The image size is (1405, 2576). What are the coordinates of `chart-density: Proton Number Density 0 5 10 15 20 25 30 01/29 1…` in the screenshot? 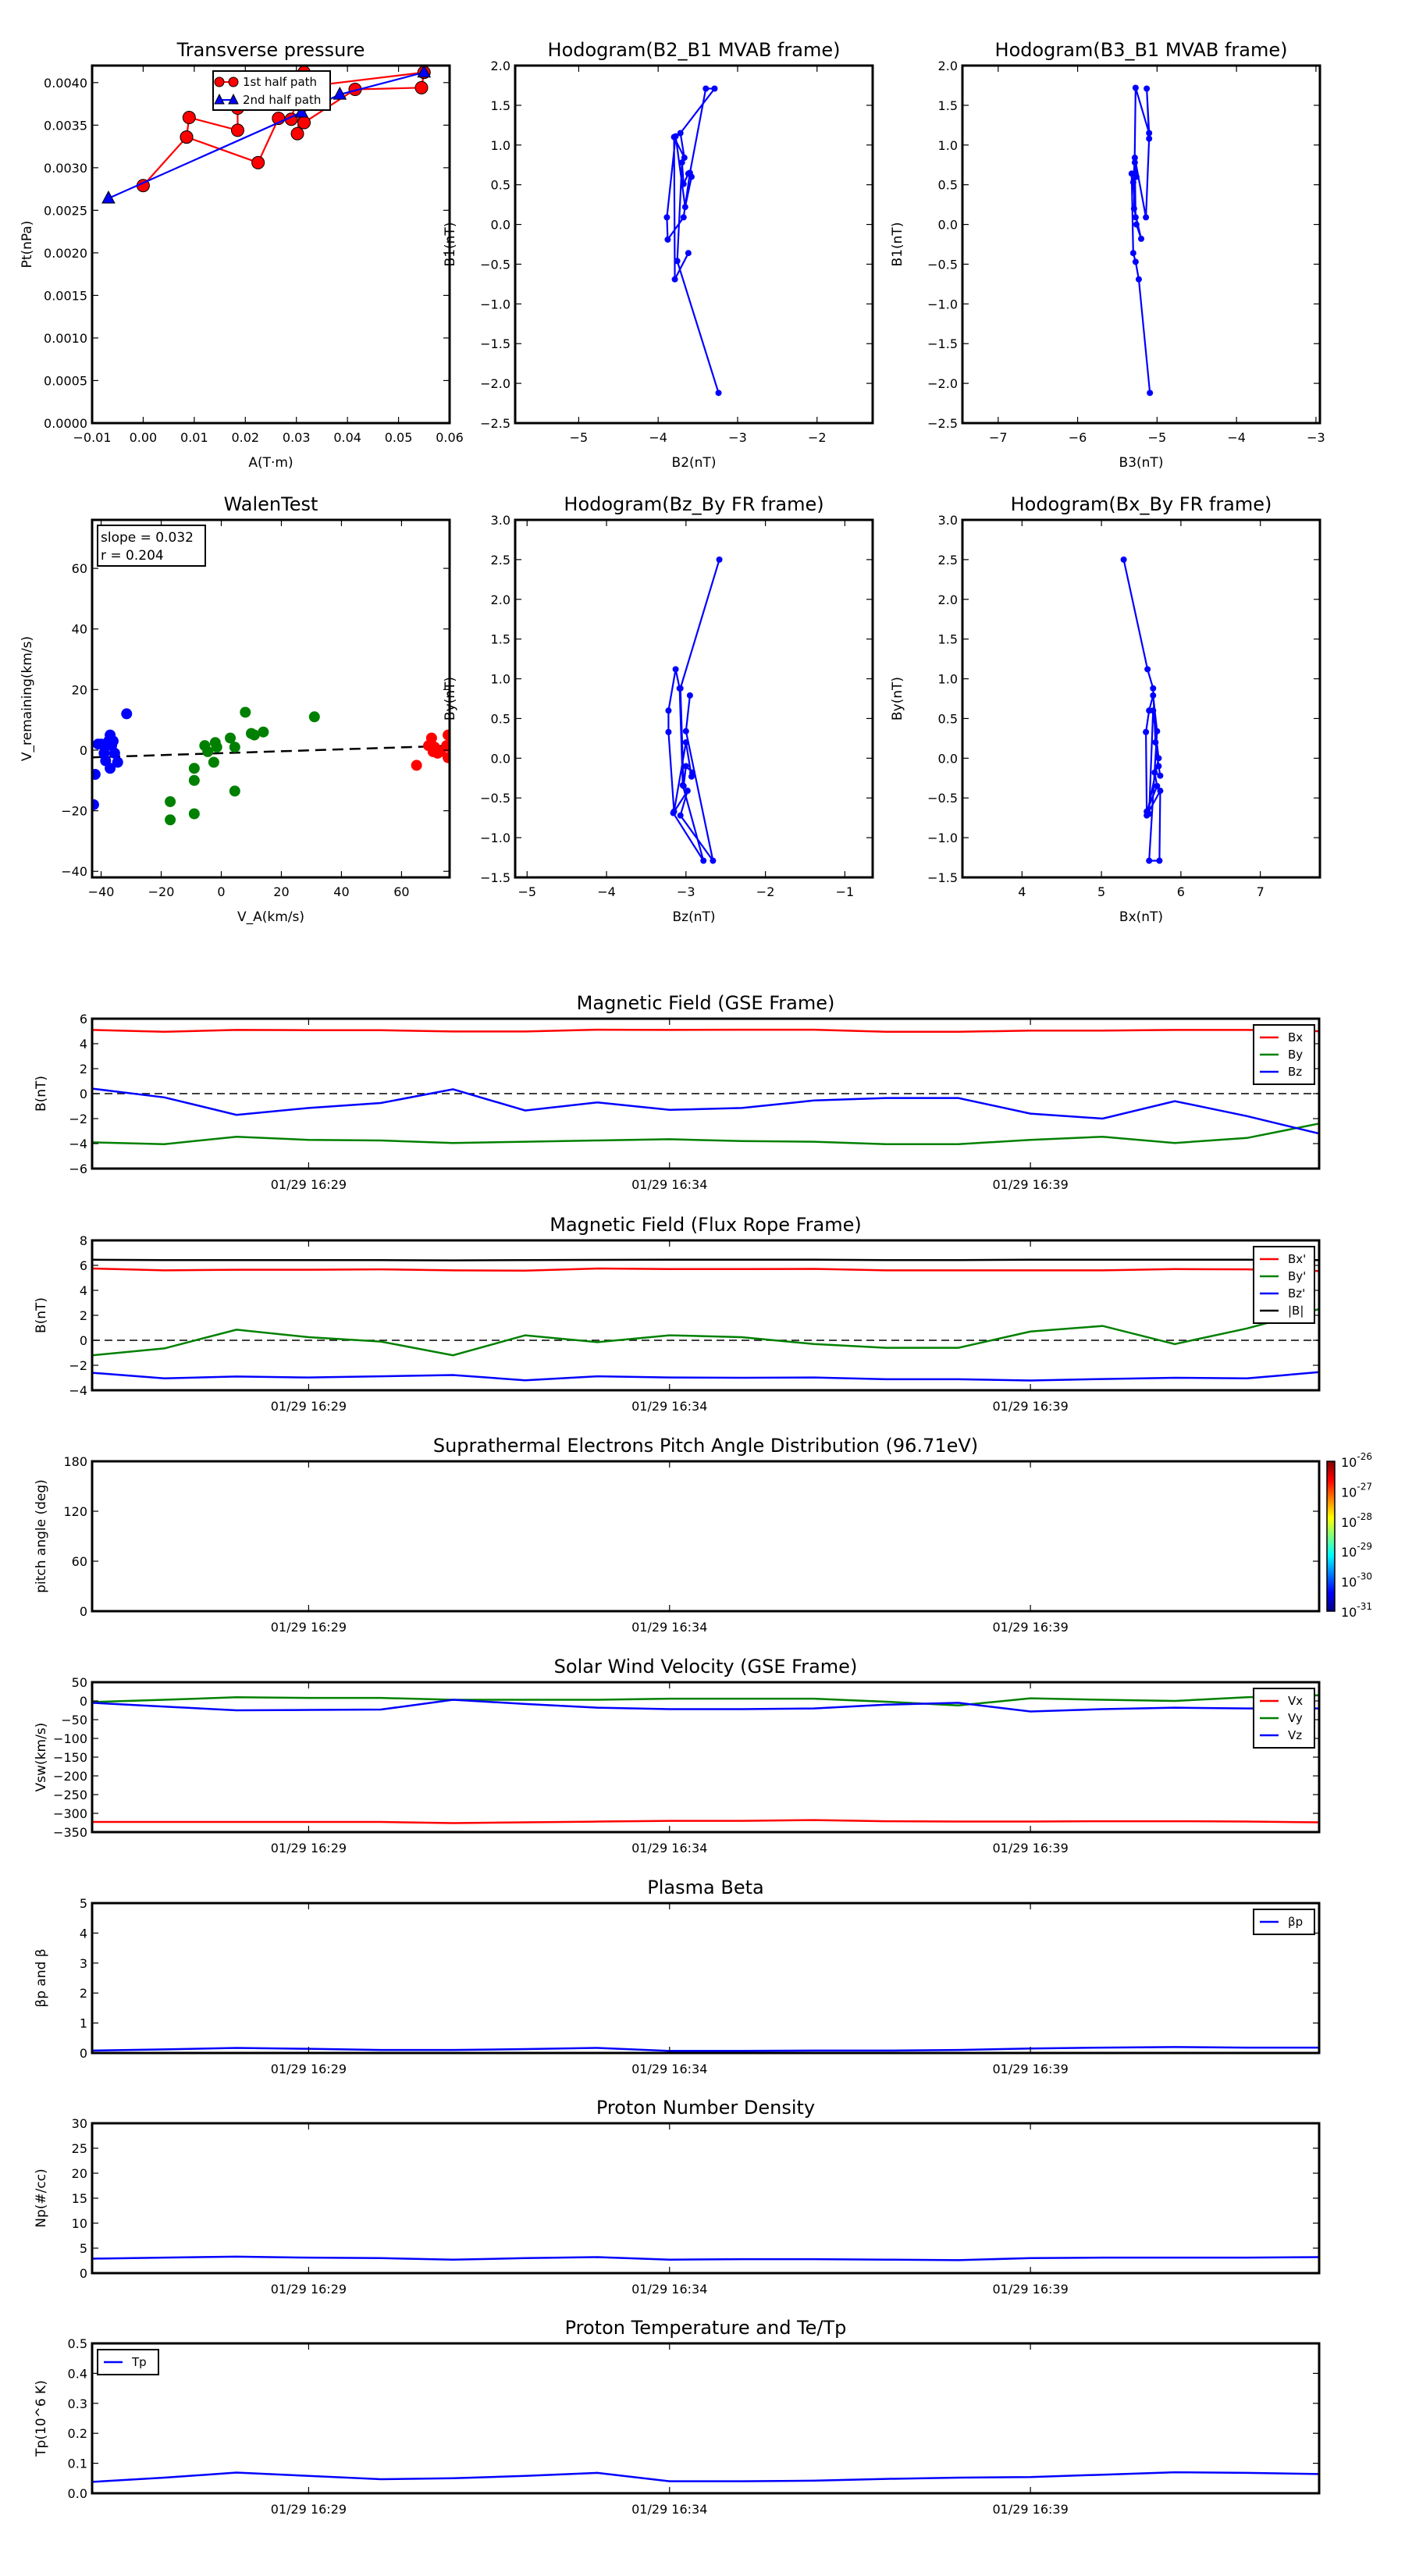 It's located at (678, 2197).